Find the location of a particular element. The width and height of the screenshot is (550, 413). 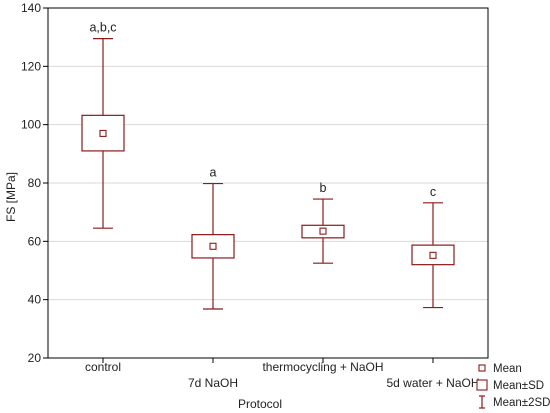

legend-mean: Mean is located at coordinates (500, 369).